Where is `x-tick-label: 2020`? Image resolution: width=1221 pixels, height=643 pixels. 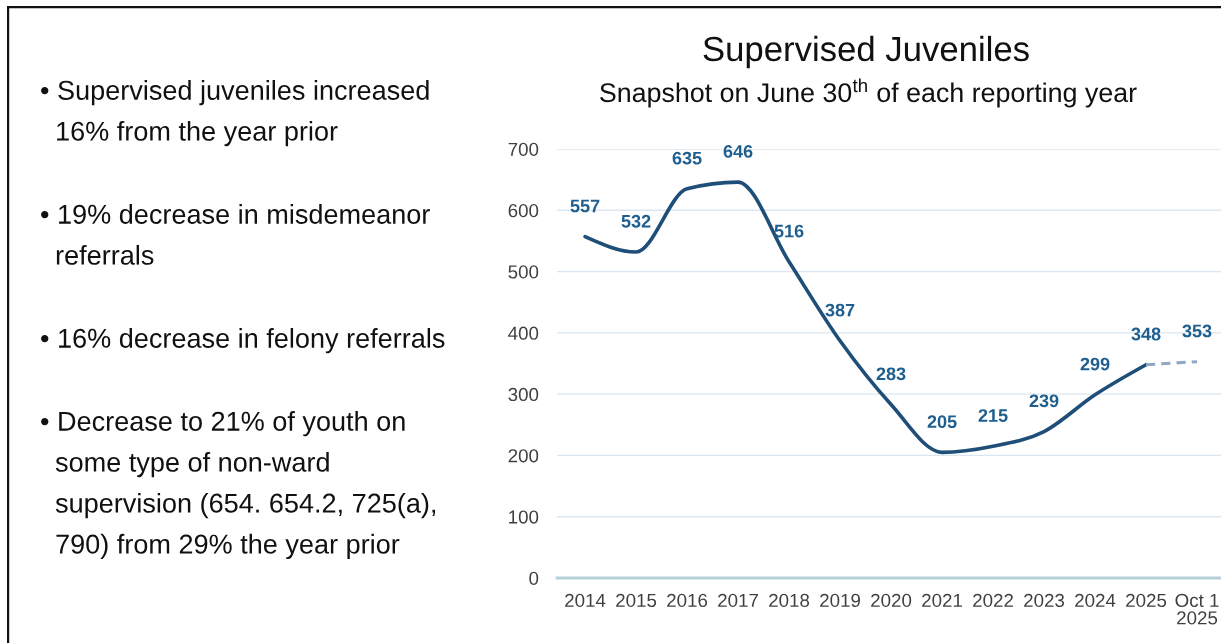
x-tick-label: 2020 is located at coordinates (891, 600).